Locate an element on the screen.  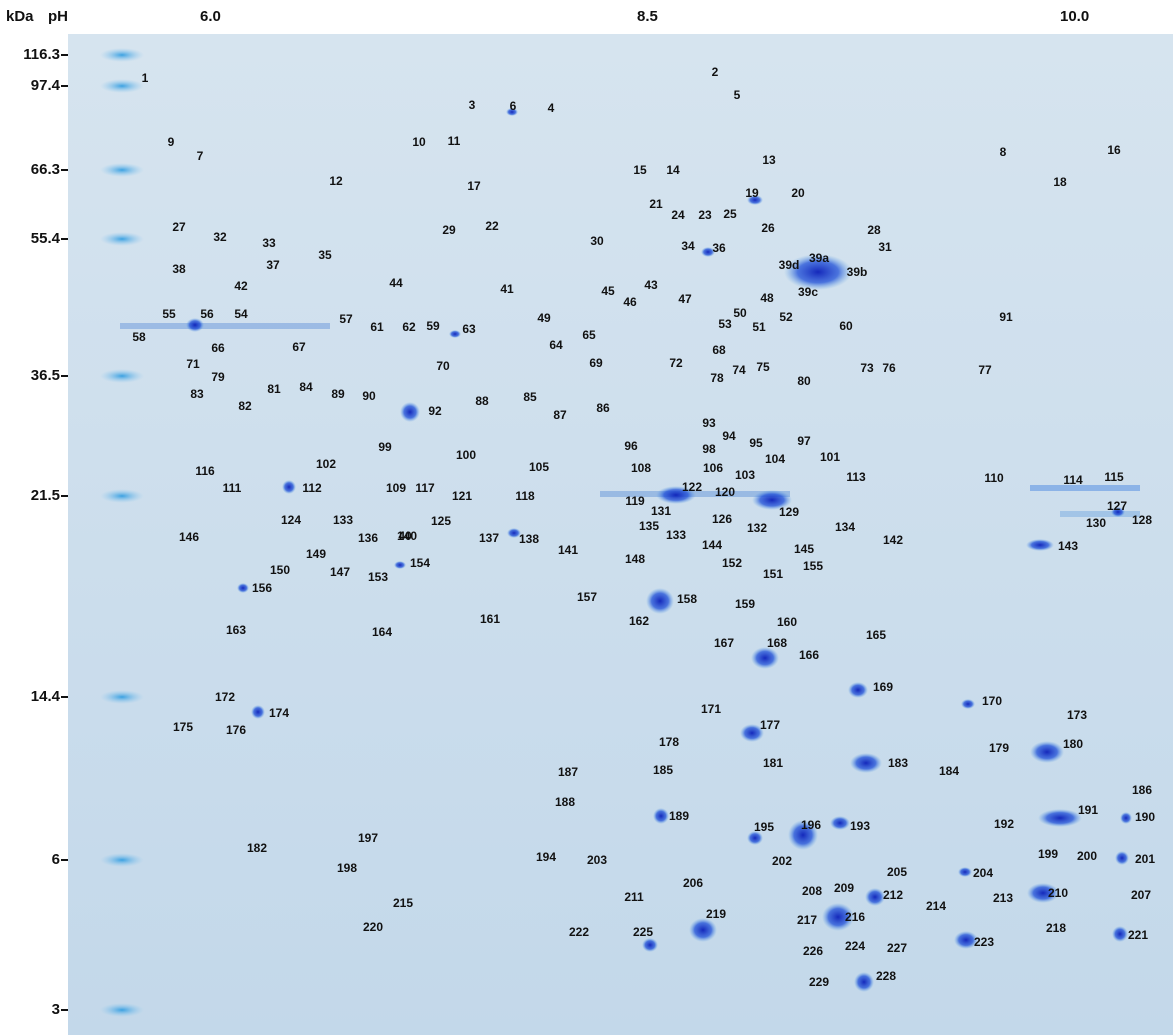
spot-number-label: 3 is located at coordinates (472, 105).